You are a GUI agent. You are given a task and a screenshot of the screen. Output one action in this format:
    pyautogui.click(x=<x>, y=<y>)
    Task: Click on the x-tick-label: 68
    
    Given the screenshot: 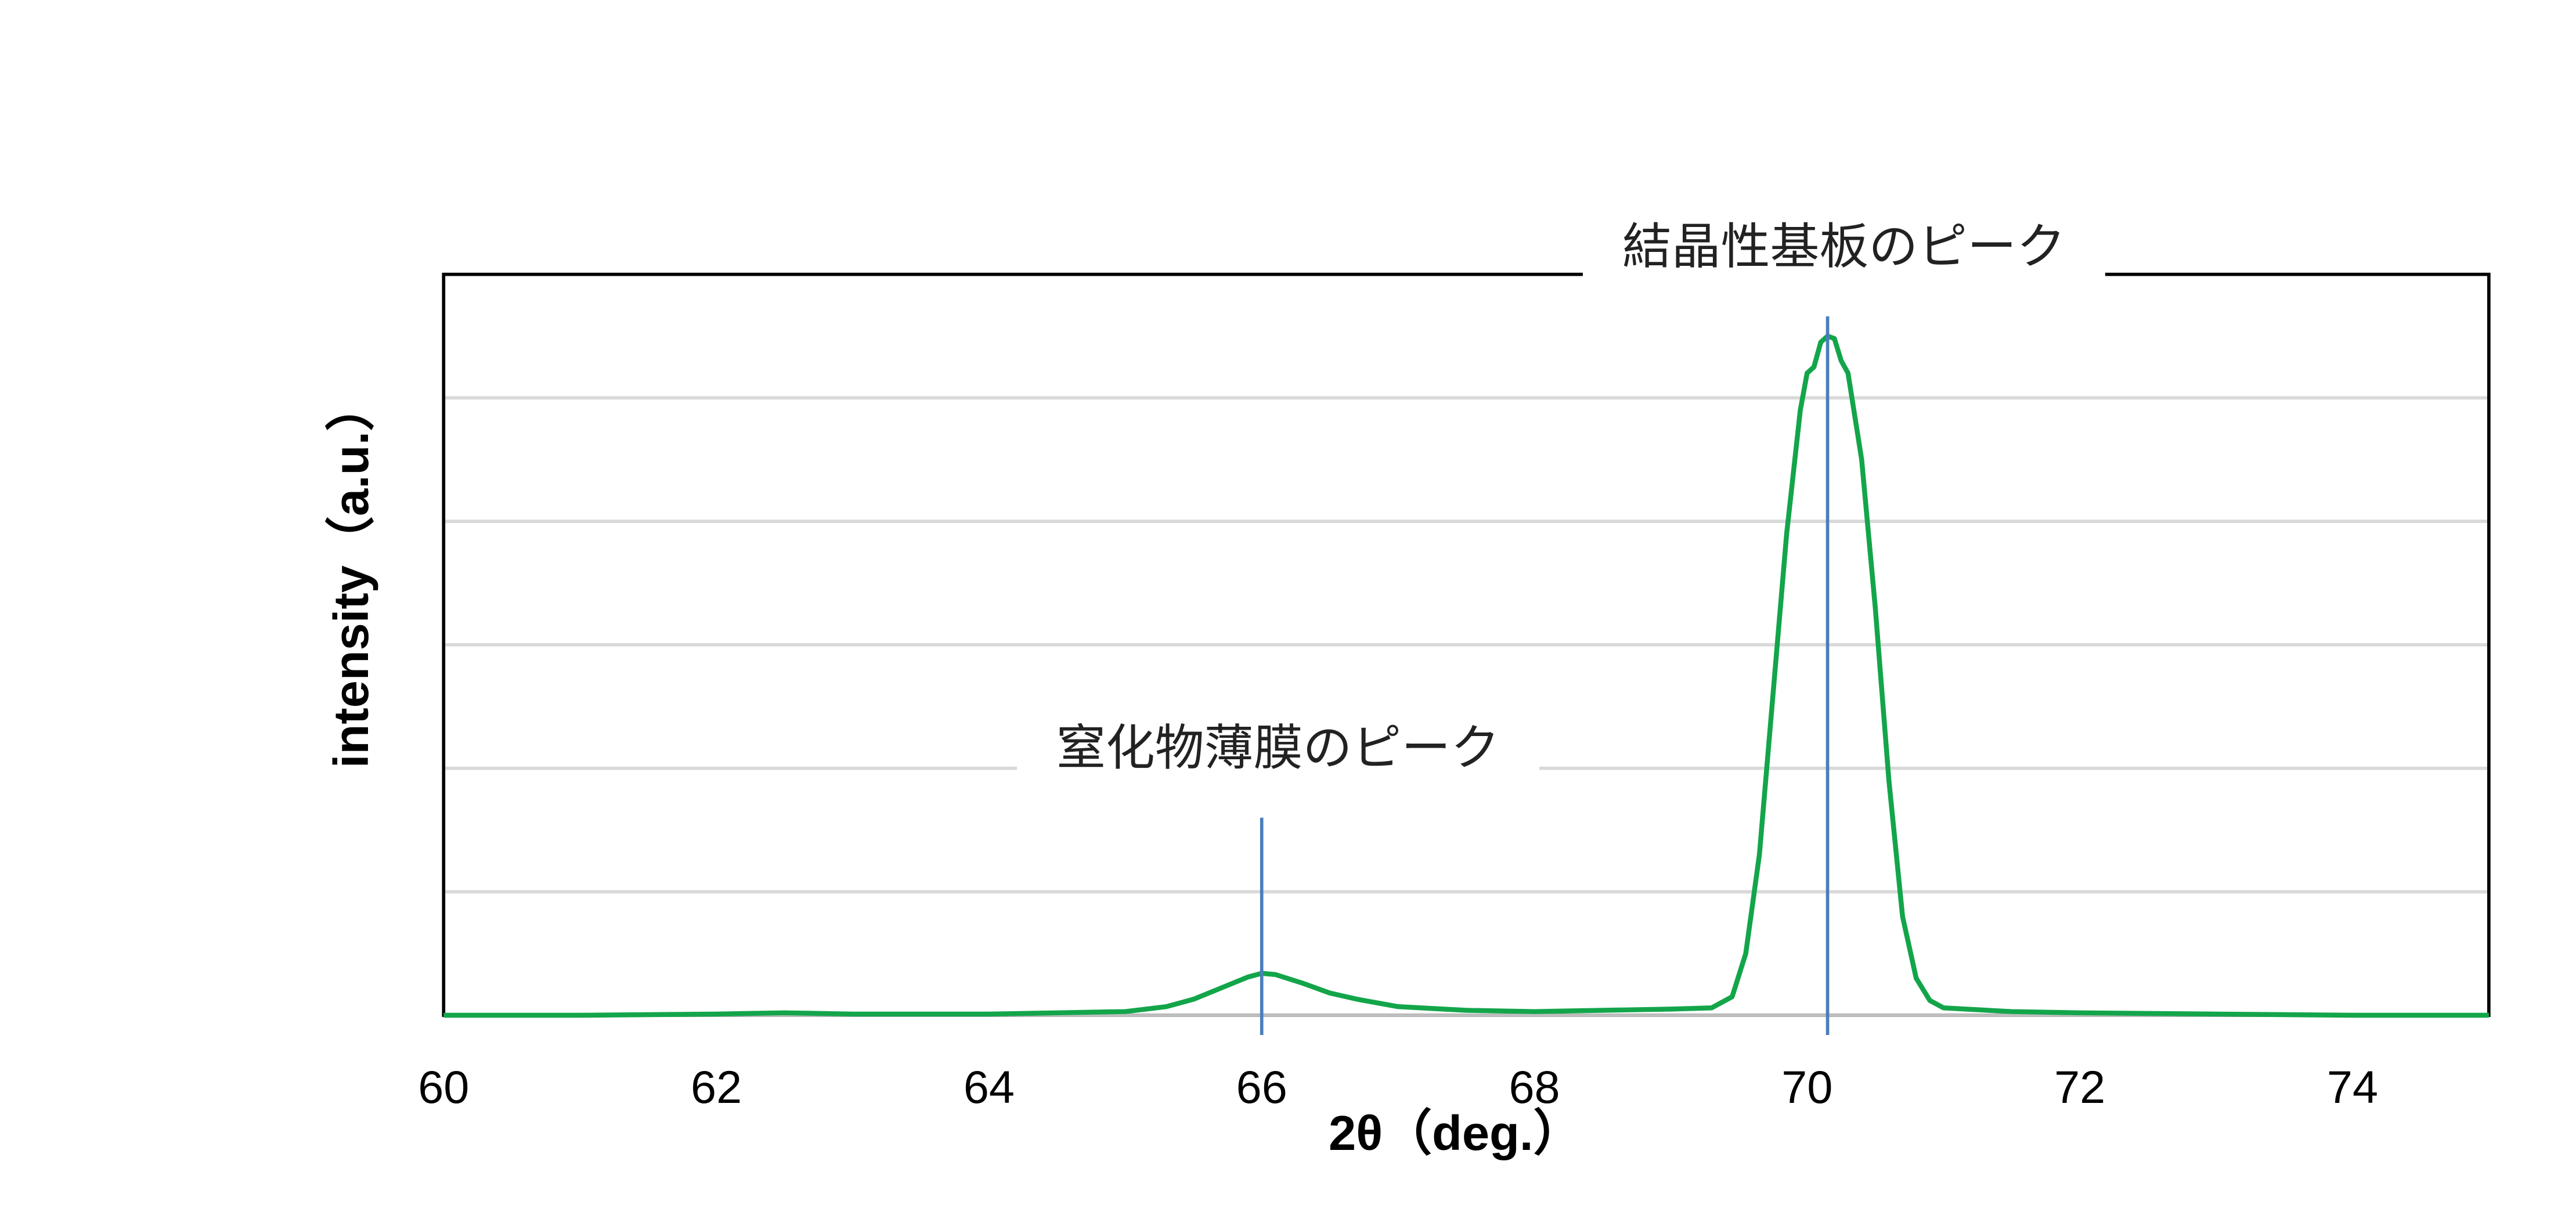 What is the action you would take?
    pyautogui.click(x=1534, y=1087)
    